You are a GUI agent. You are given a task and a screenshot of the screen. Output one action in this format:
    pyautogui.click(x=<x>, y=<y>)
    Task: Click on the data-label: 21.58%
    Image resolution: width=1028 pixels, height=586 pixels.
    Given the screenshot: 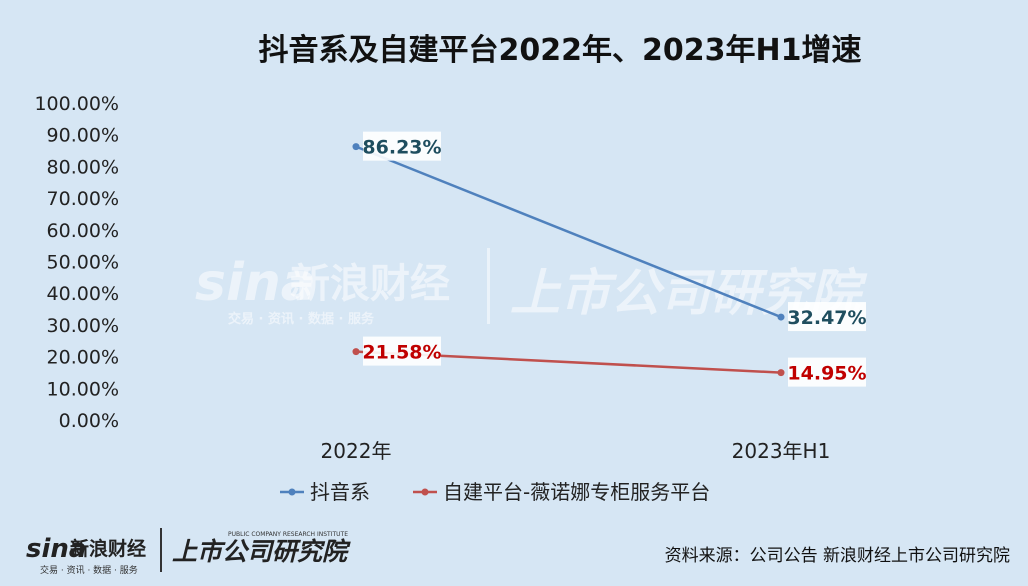 What is the action you would take?
    pyautogui.click(x=401, y=353)
    